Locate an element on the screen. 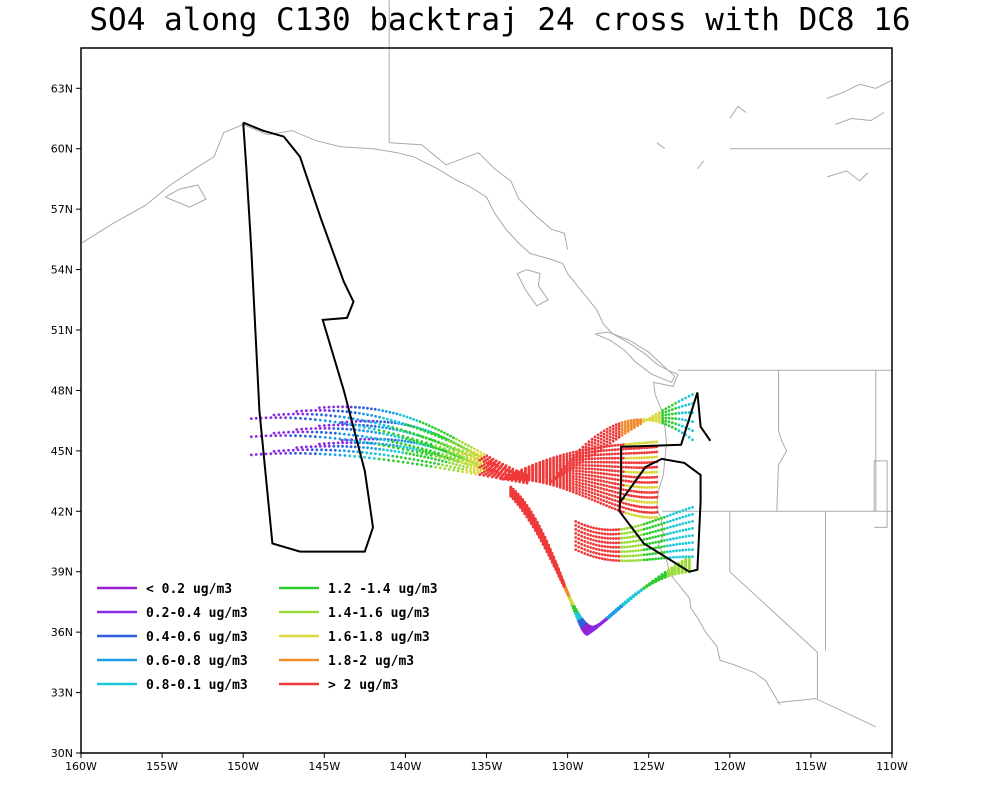 The height and width of the screenshot is (800, 1000). x-tick-label: 135W is located at coordinates (487, 766).